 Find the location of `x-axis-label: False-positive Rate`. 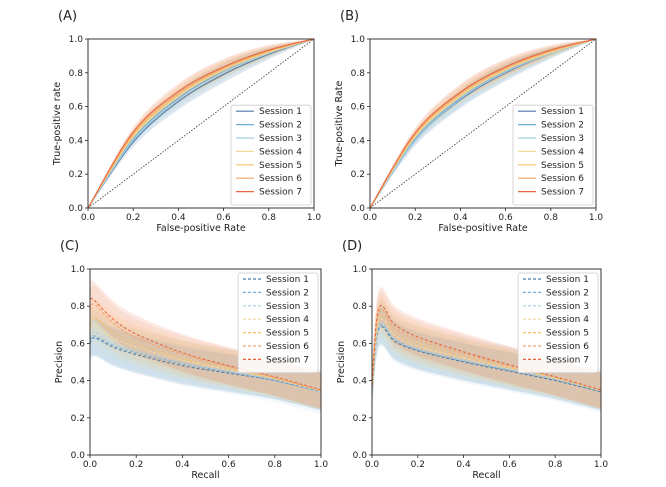

x-axis-label: False-positive Rate is located at coordinates (482, 228).